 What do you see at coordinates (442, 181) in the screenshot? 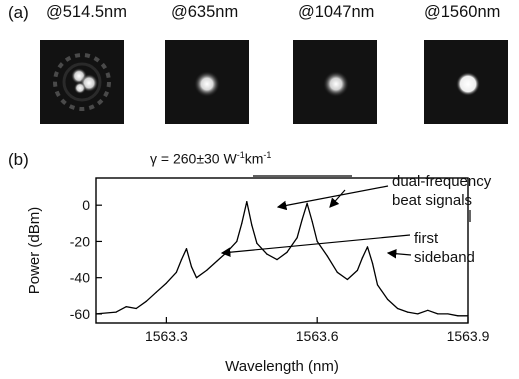
I see `dual-frequency-line1: dual-frequency` at bounding box center [442, 181].